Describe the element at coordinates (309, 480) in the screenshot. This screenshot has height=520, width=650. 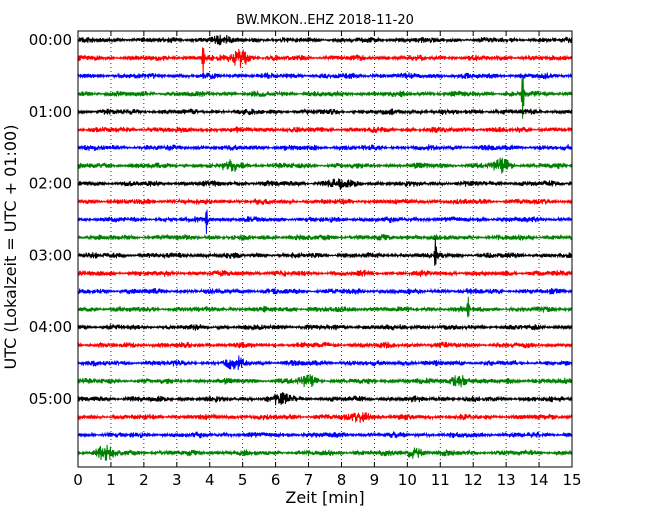
I see `x-tick-label-7: 7` at that location.